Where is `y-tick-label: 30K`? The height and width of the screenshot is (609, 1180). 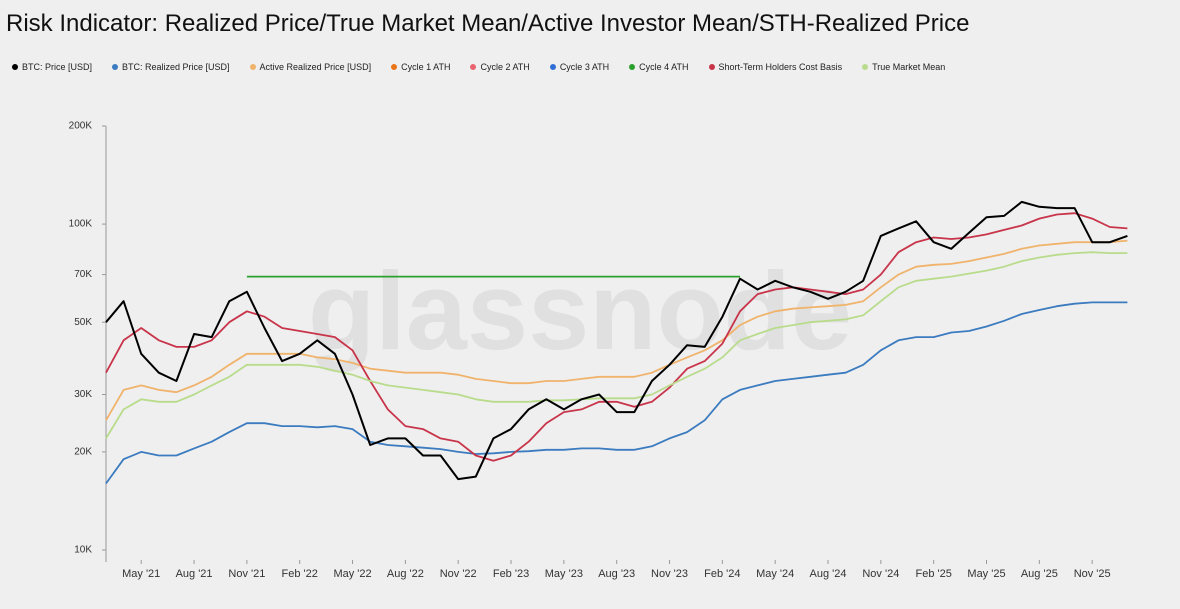 y-tick-label: 30K is located at coordinates (83, 394).